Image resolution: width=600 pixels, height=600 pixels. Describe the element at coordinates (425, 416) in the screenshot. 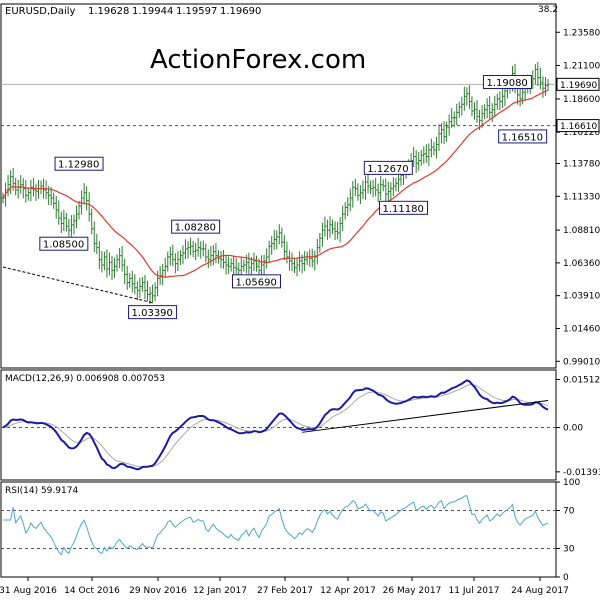

I see `macd-trendline` at that location.